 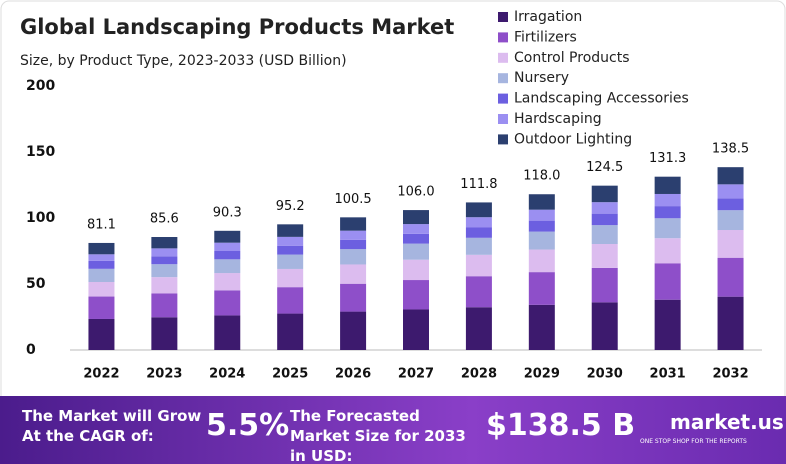 What do you see at coordinates (40, 152) in the screenshot?
I see `y-tick-label: 150` at bounding box center [40, 152].